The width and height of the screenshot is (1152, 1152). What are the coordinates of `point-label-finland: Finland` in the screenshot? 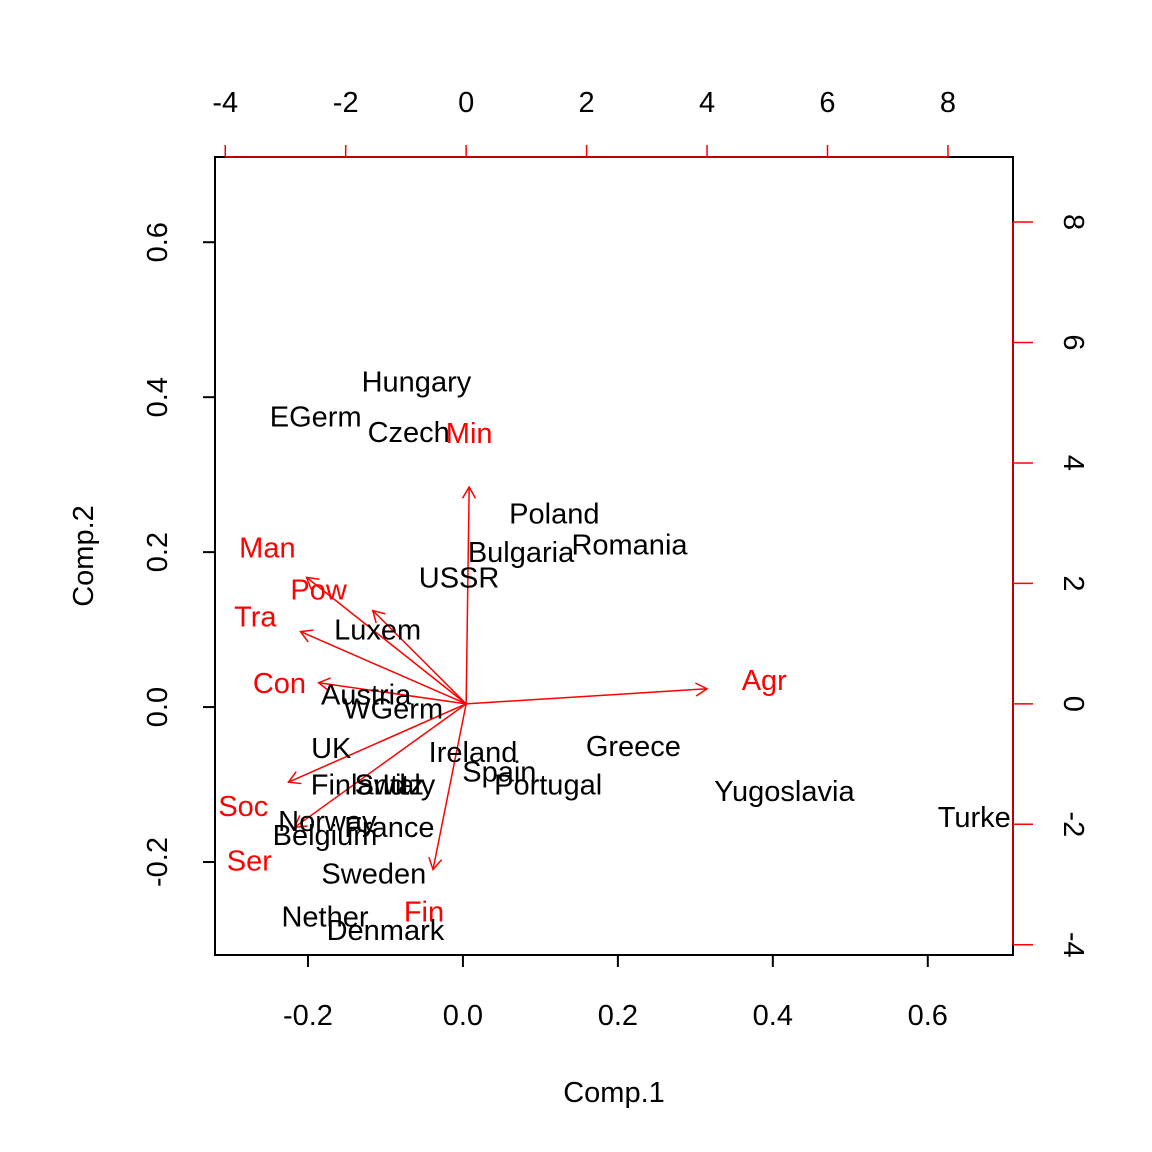 It's located at (358, 786).